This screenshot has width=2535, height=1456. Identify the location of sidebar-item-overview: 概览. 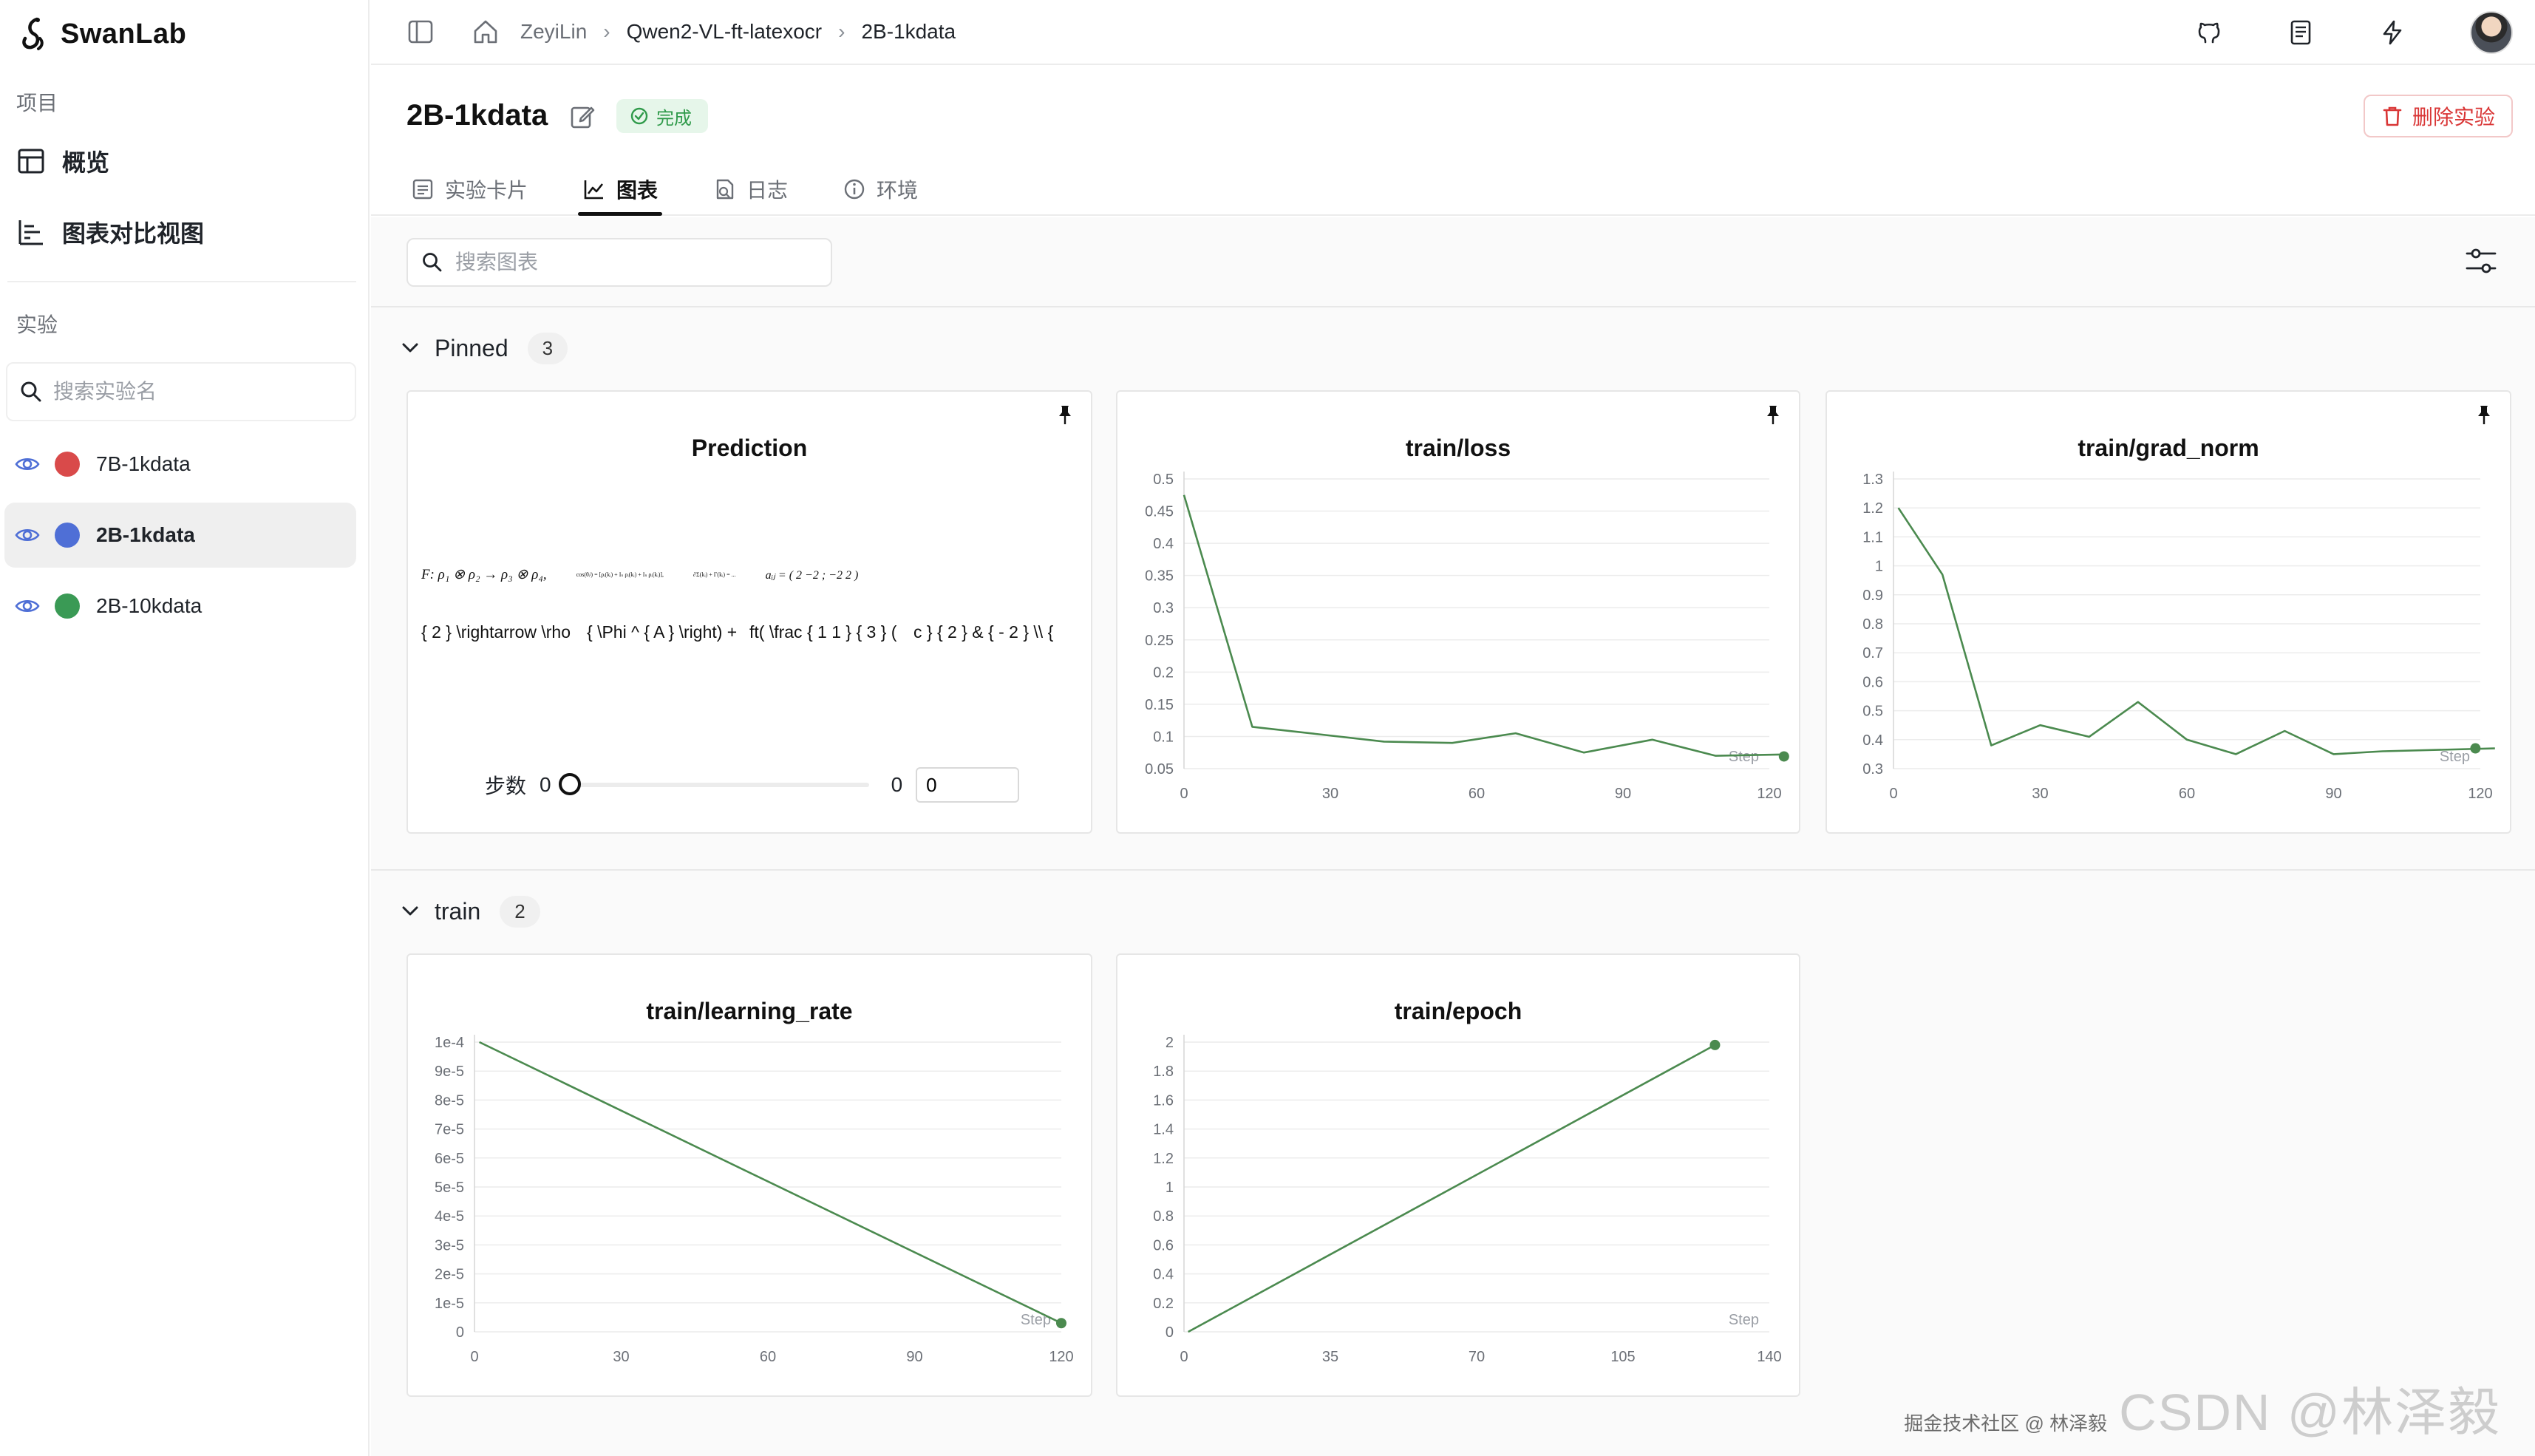
(62, 161).